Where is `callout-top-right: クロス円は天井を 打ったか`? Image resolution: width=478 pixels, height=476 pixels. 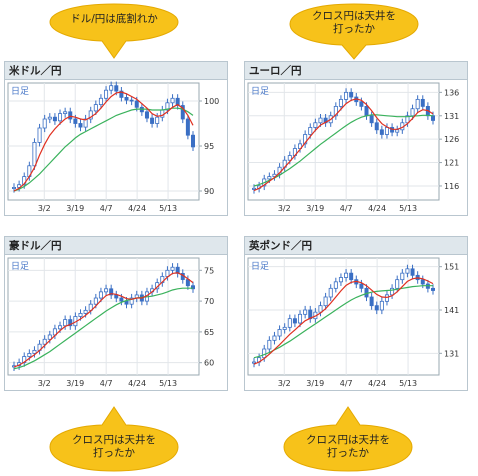
callout-top-right: クロス円は天井を 打ったか is located at coordinates (354, 31).